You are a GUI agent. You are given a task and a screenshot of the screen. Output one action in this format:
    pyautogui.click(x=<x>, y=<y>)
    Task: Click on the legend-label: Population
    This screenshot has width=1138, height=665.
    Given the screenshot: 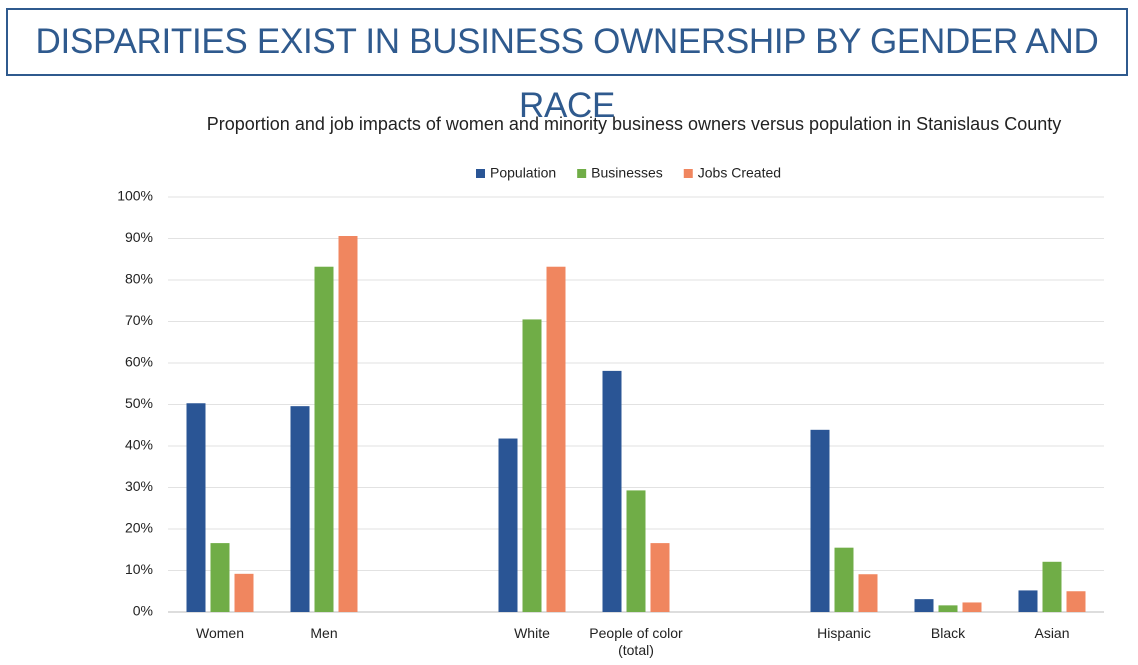 What is the action you would take?
    pyautogui.click(x=523, y=173)
    